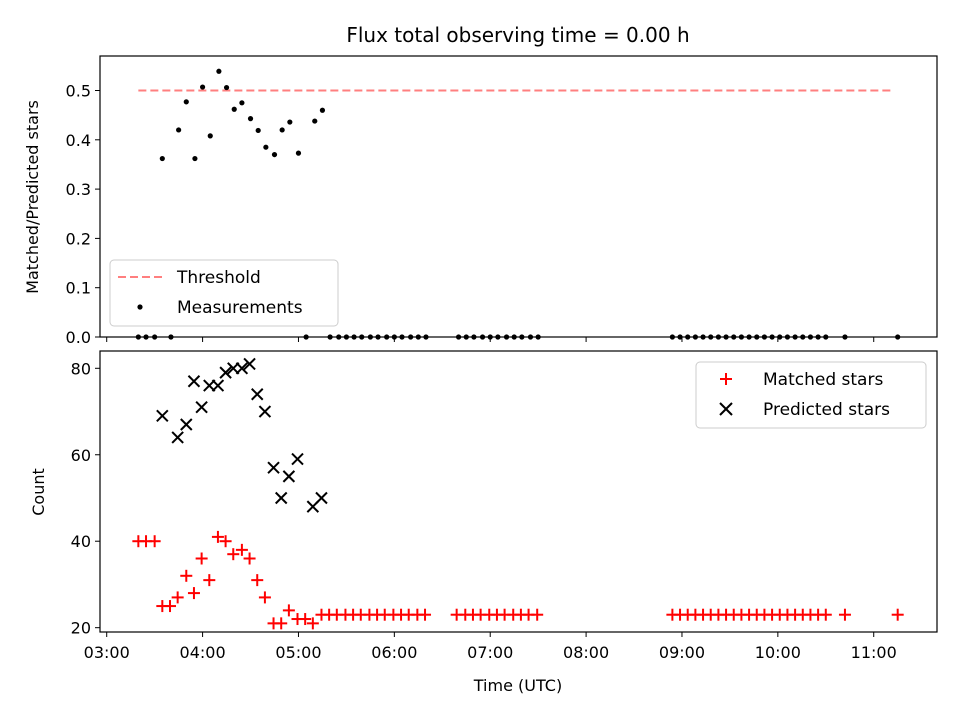 The width and height of the screenshot is (960, 720). I want to click on legend-matched-label: Matched stars, so click(823, 380).